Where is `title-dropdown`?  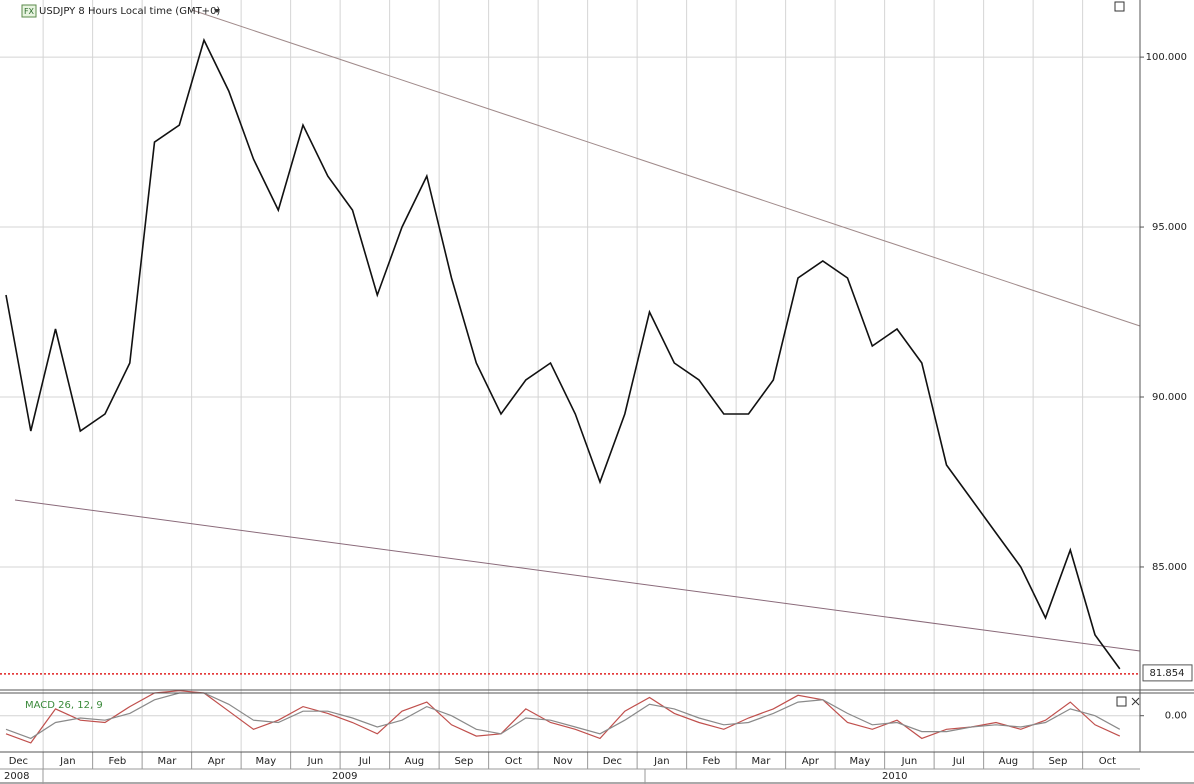
title-dropdown is located at coordinates (217, 11).